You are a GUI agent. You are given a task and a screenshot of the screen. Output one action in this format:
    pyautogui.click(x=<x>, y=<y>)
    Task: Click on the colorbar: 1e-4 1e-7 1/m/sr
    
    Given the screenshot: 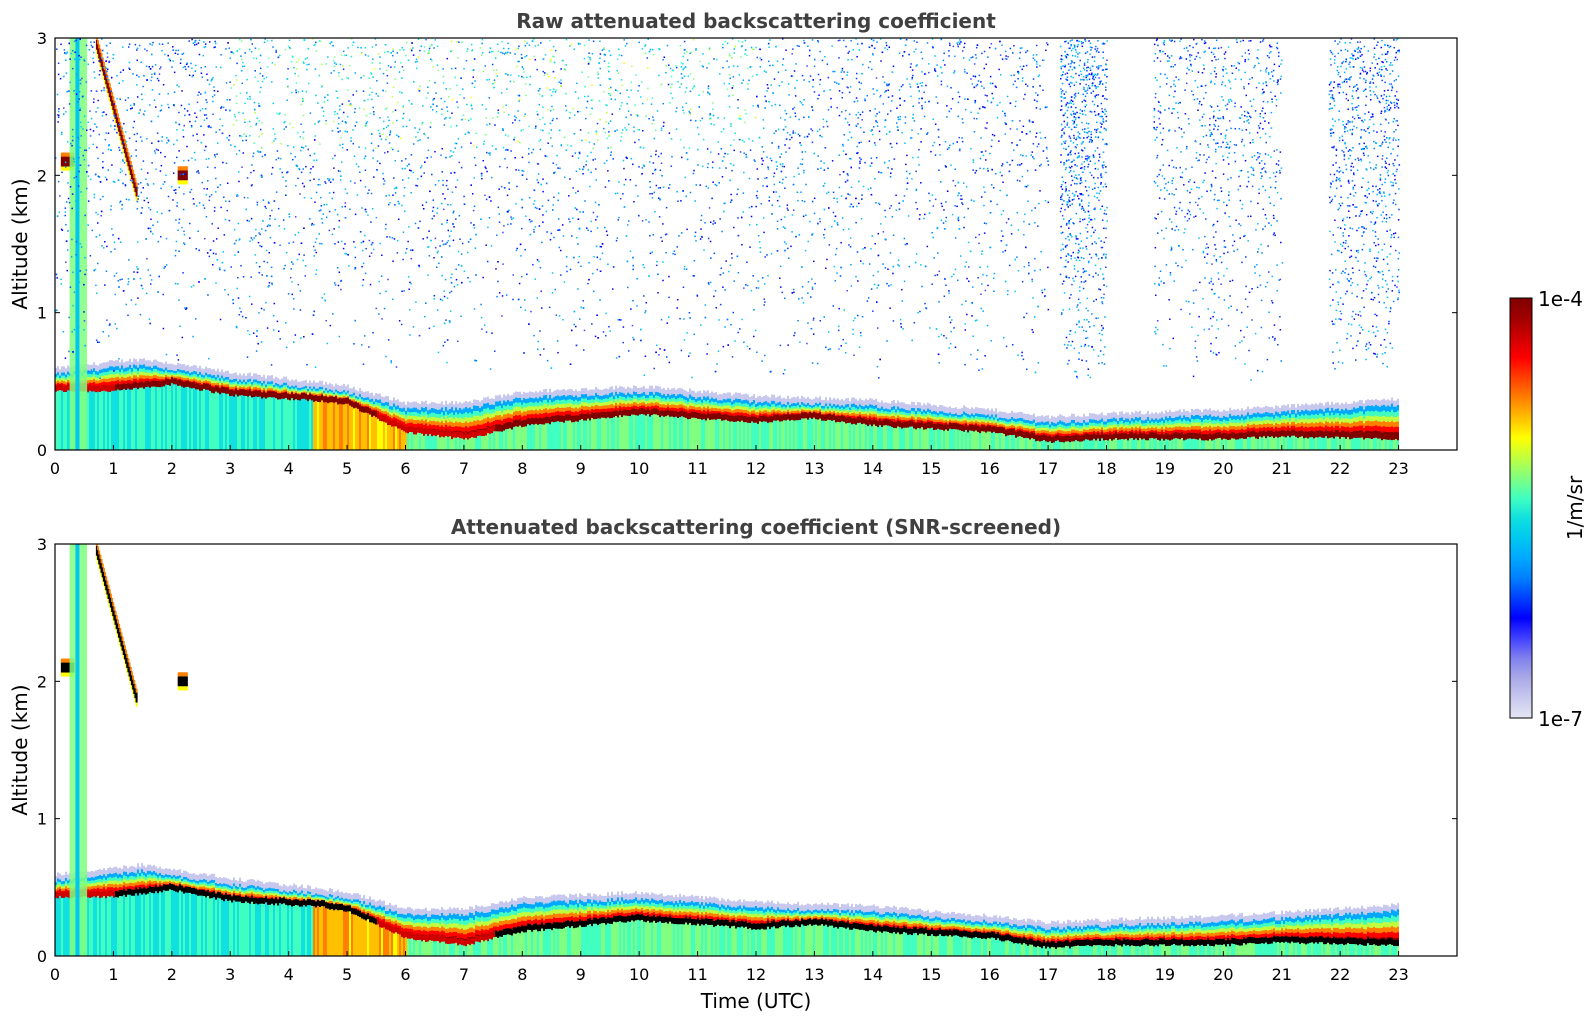 What is the action you would take?
    pyautogui.click(x=1548, y=509)
    